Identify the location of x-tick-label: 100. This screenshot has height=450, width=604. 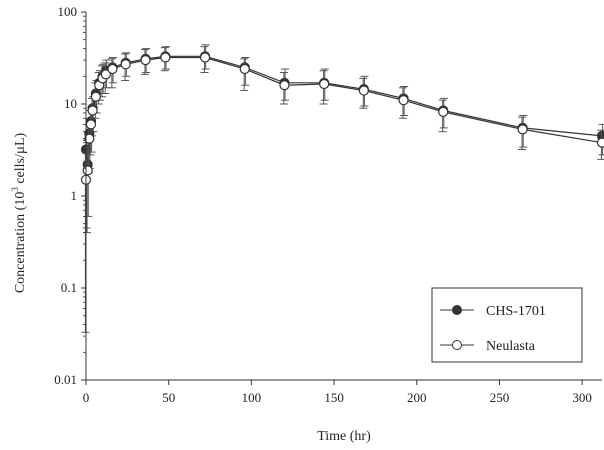
(252, 397).